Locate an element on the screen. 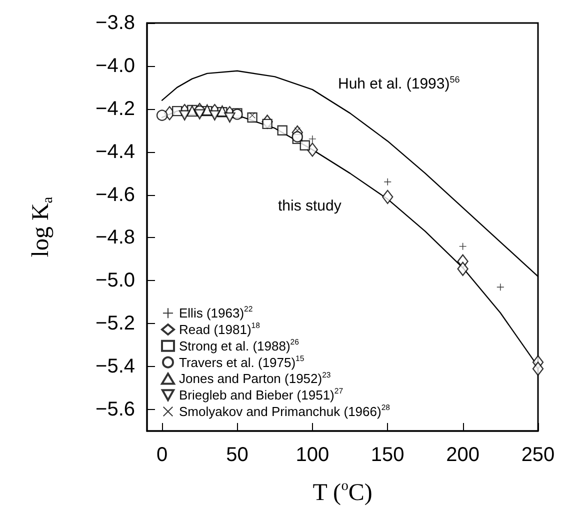 The image size is (566, 527). y-tick-label: −4.8 is located at coordinates (115, 237).